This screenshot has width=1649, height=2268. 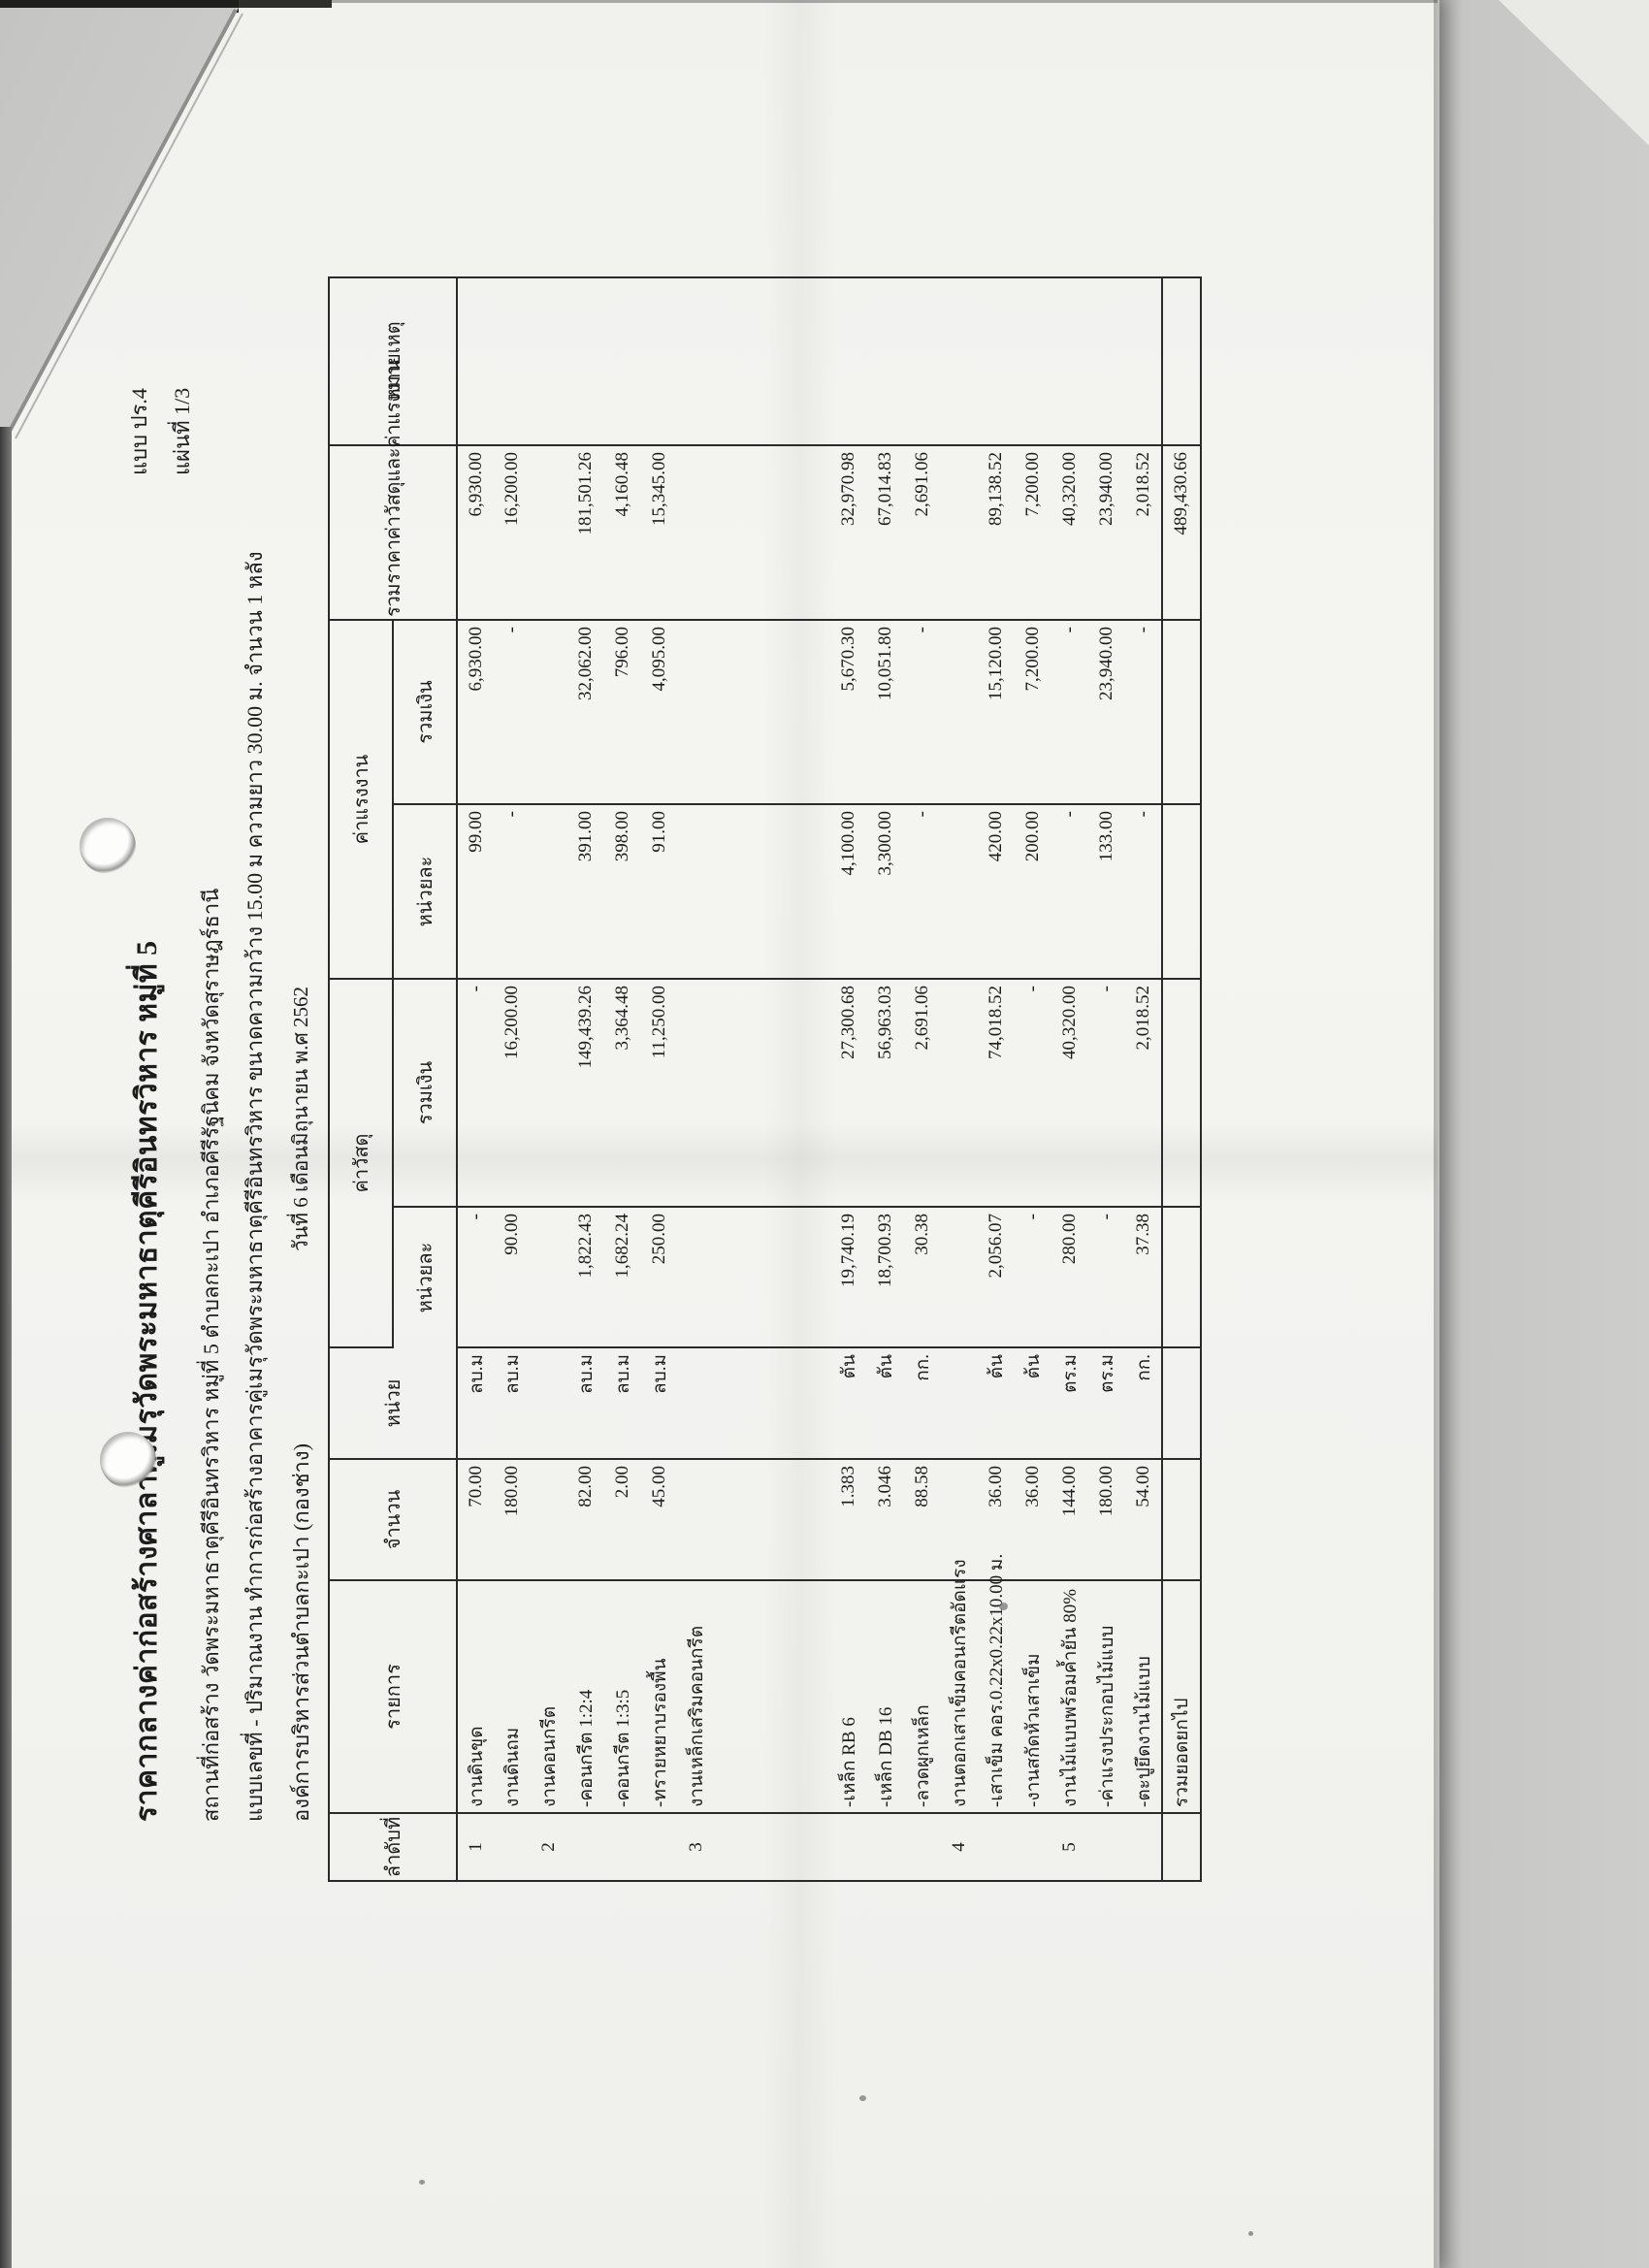 What do you see at coordinates (1448, 1134) in the screenshot?
I see `page-edge-shadow` at bounding box center [1448, 1134].